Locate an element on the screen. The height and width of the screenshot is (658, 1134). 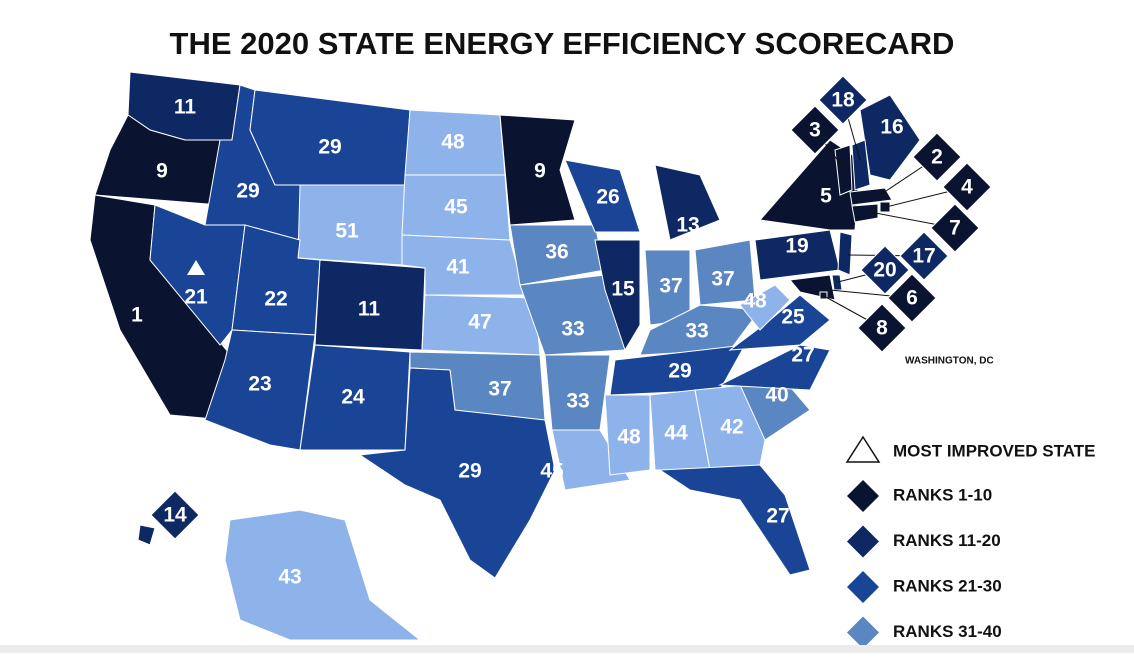
state-rank: 1 is located at coordinates (137, 315).